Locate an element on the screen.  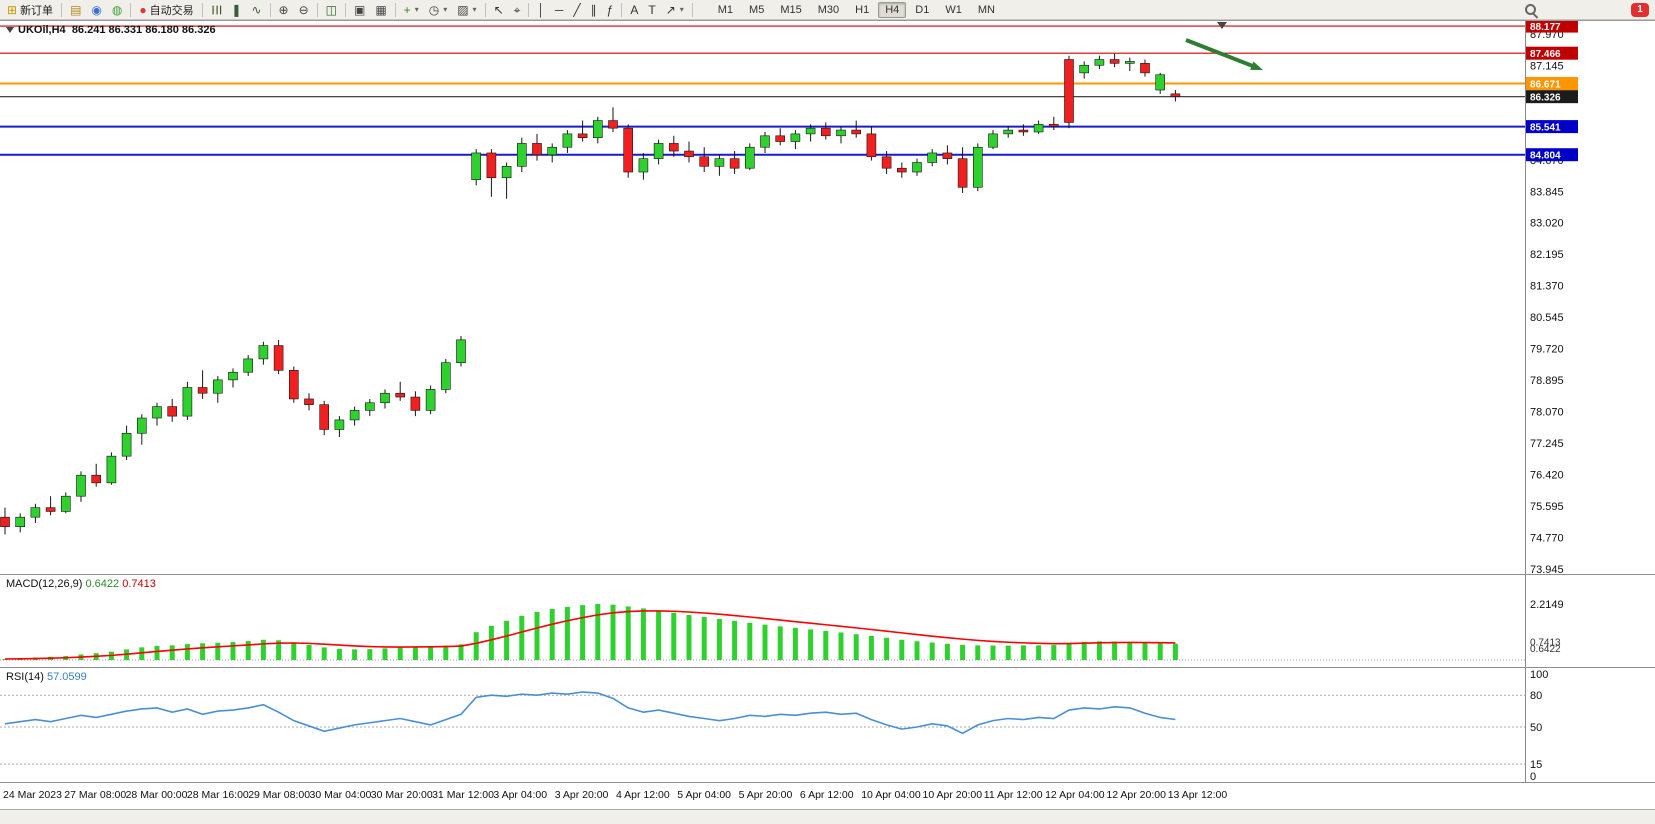
notification-badge: 1 is located at coordinates (1640, 9).